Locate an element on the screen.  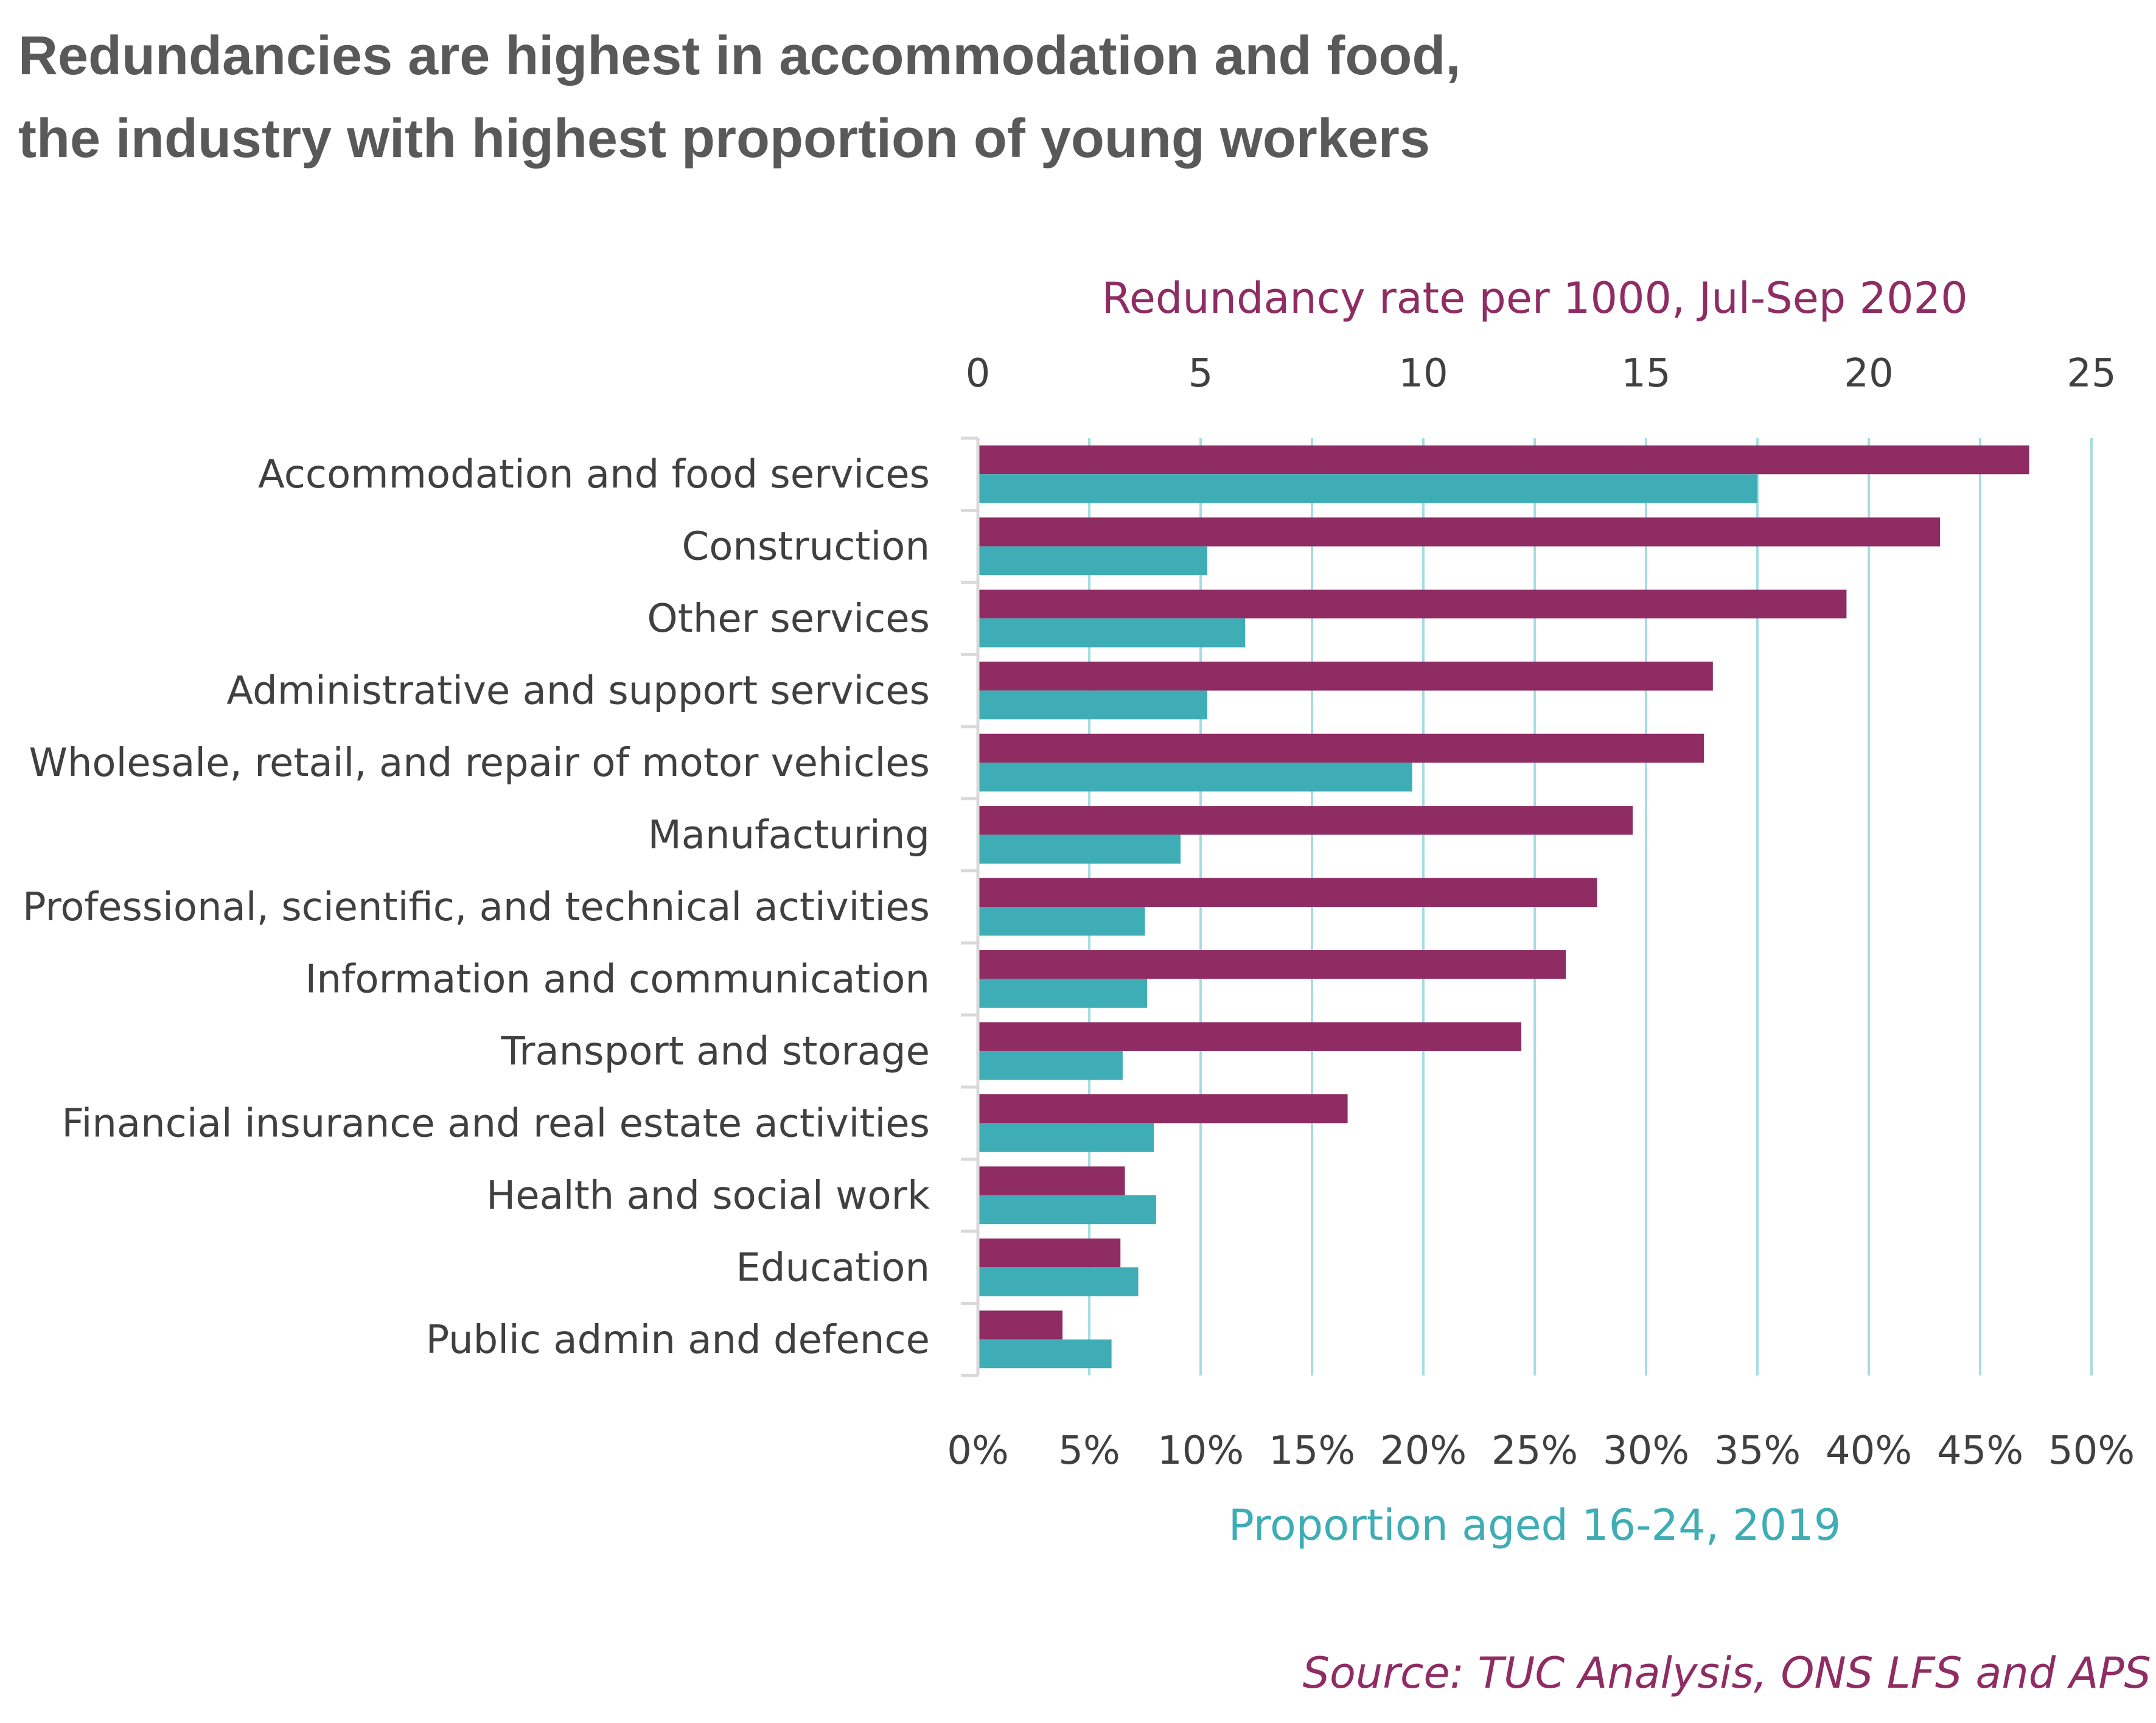
category-label: Manufacturing is located at coordinates (789, 836).